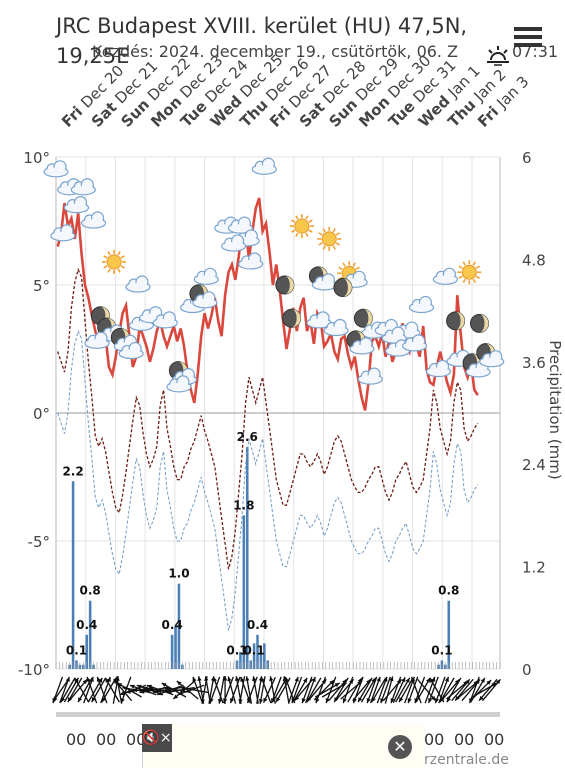 Image resolution: width=565 pixels, height=768 pixels. I want to click on ad-banner, so click(283, 746).